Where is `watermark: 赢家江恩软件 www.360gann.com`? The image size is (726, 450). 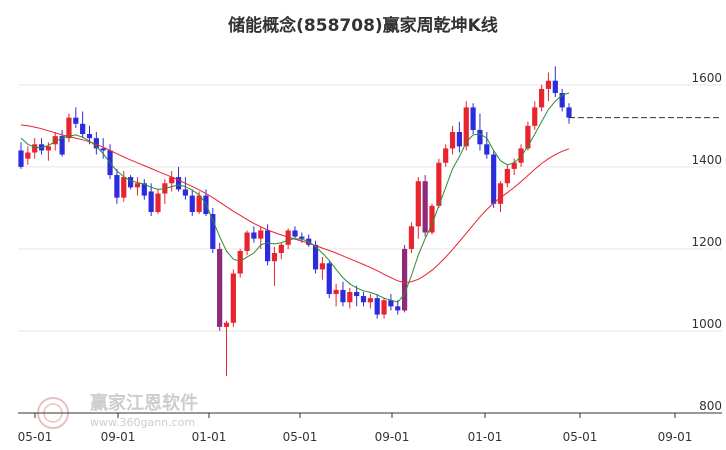
watermark: 赢家江恩软件 www.360gann.com is located at coordinates (117, 410).